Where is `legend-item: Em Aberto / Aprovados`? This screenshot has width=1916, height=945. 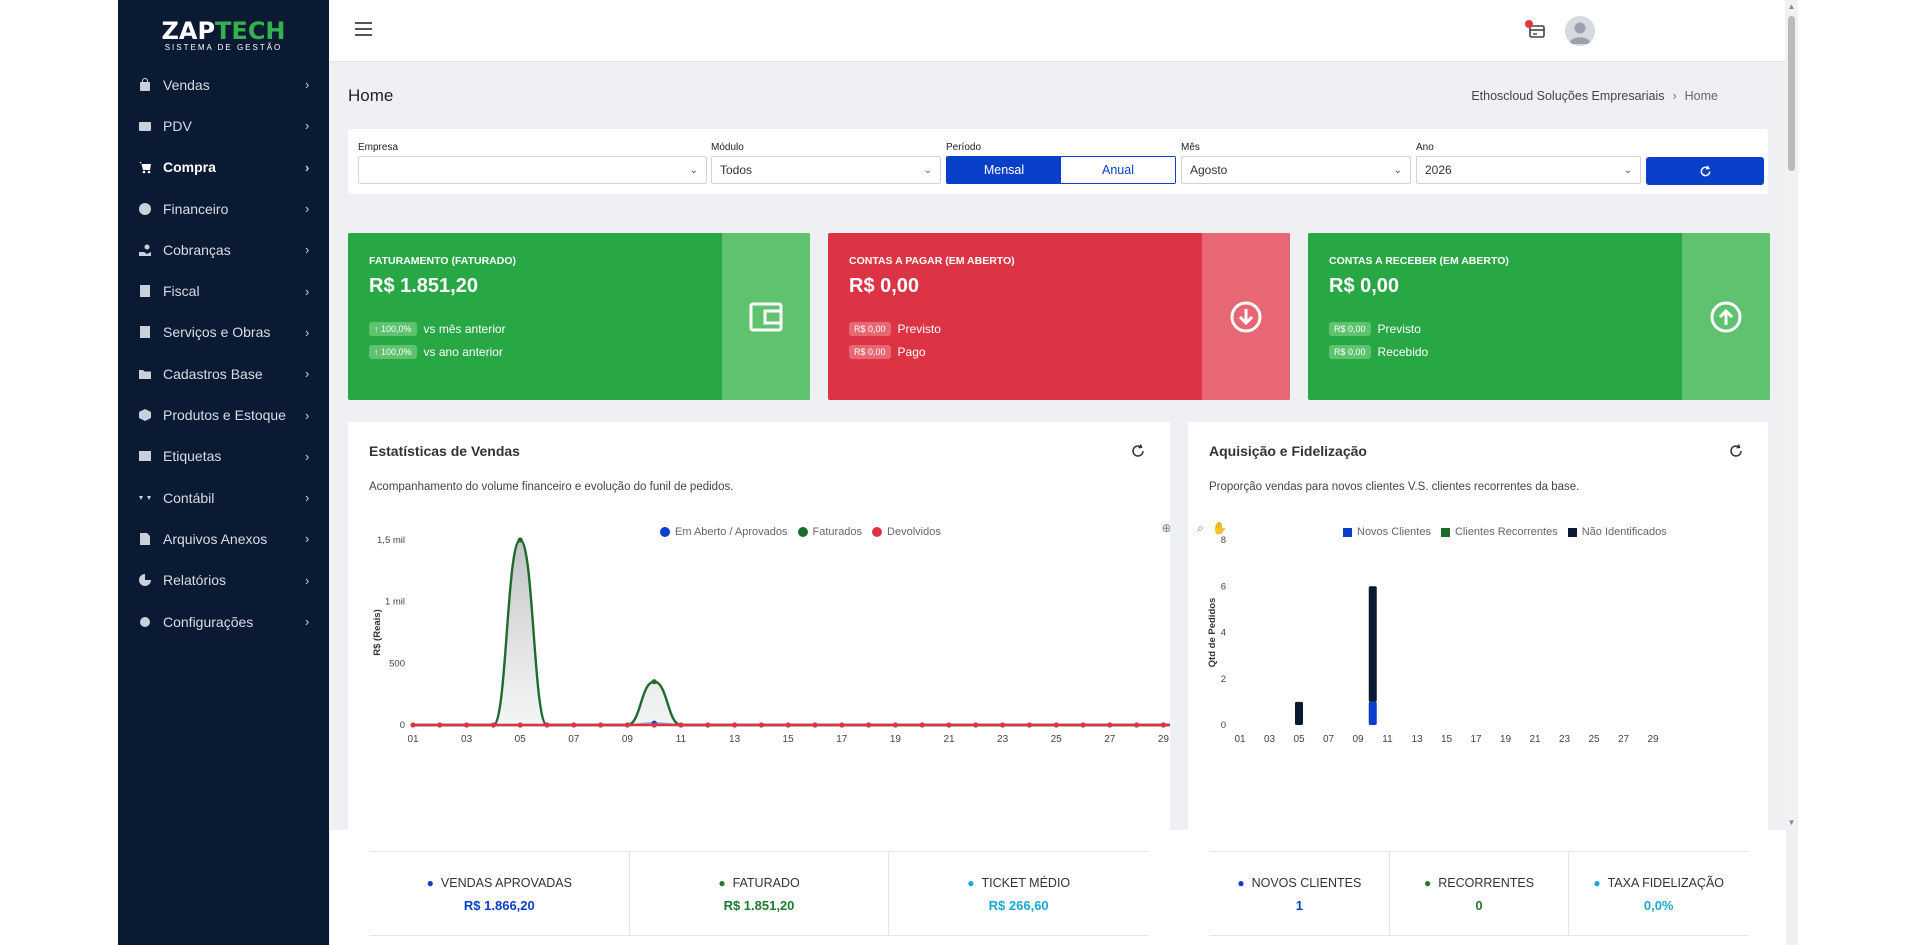
legend-item: Em Aberto / Aprovados is located at coordinates (724, 532).